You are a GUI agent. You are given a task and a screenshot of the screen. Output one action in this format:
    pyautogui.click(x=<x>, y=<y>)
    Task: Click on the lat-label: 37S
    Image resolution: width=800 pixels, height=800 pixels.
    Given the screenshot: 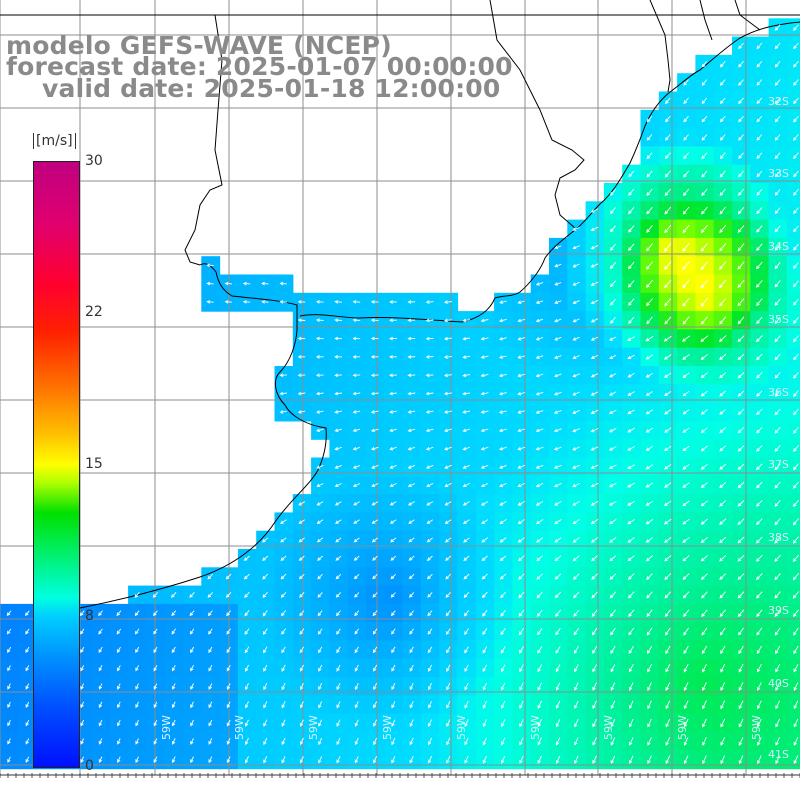 What is the action you would take?
    pyautogui.click(x=778, y=464)
    